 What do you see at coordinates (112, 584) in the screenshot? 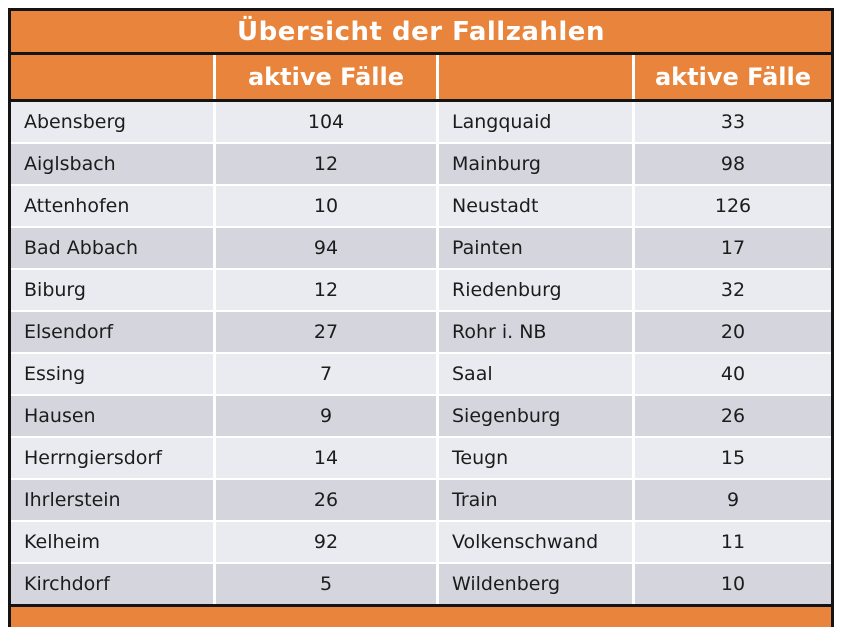
I see `town-name-cell-left: Kirchdorf` at bounding box center [112, 584].